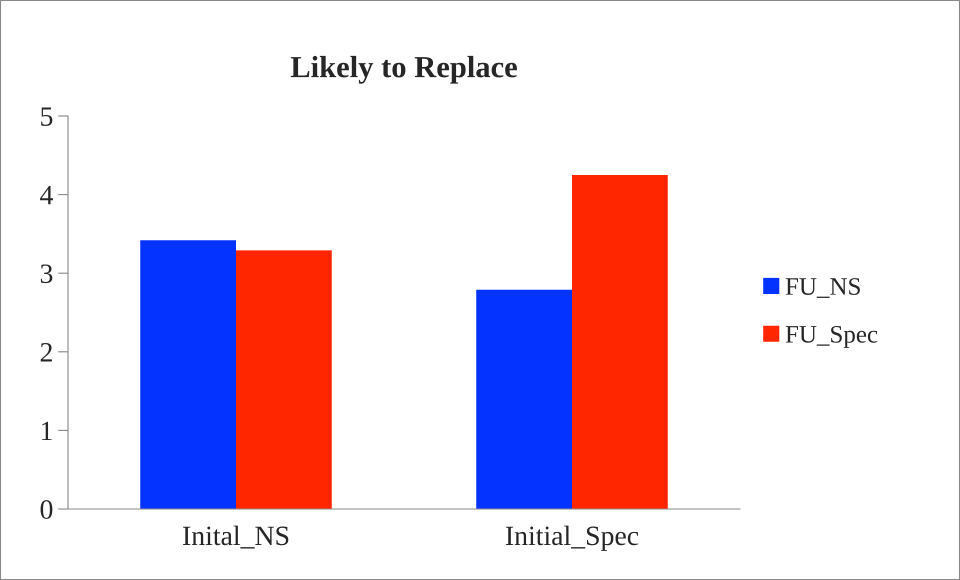 This screenshot has width=960, height=580. Describe the element at coordinates (832, 337) in the screenshot. I see `legend-label: FU_Spec` at that location.